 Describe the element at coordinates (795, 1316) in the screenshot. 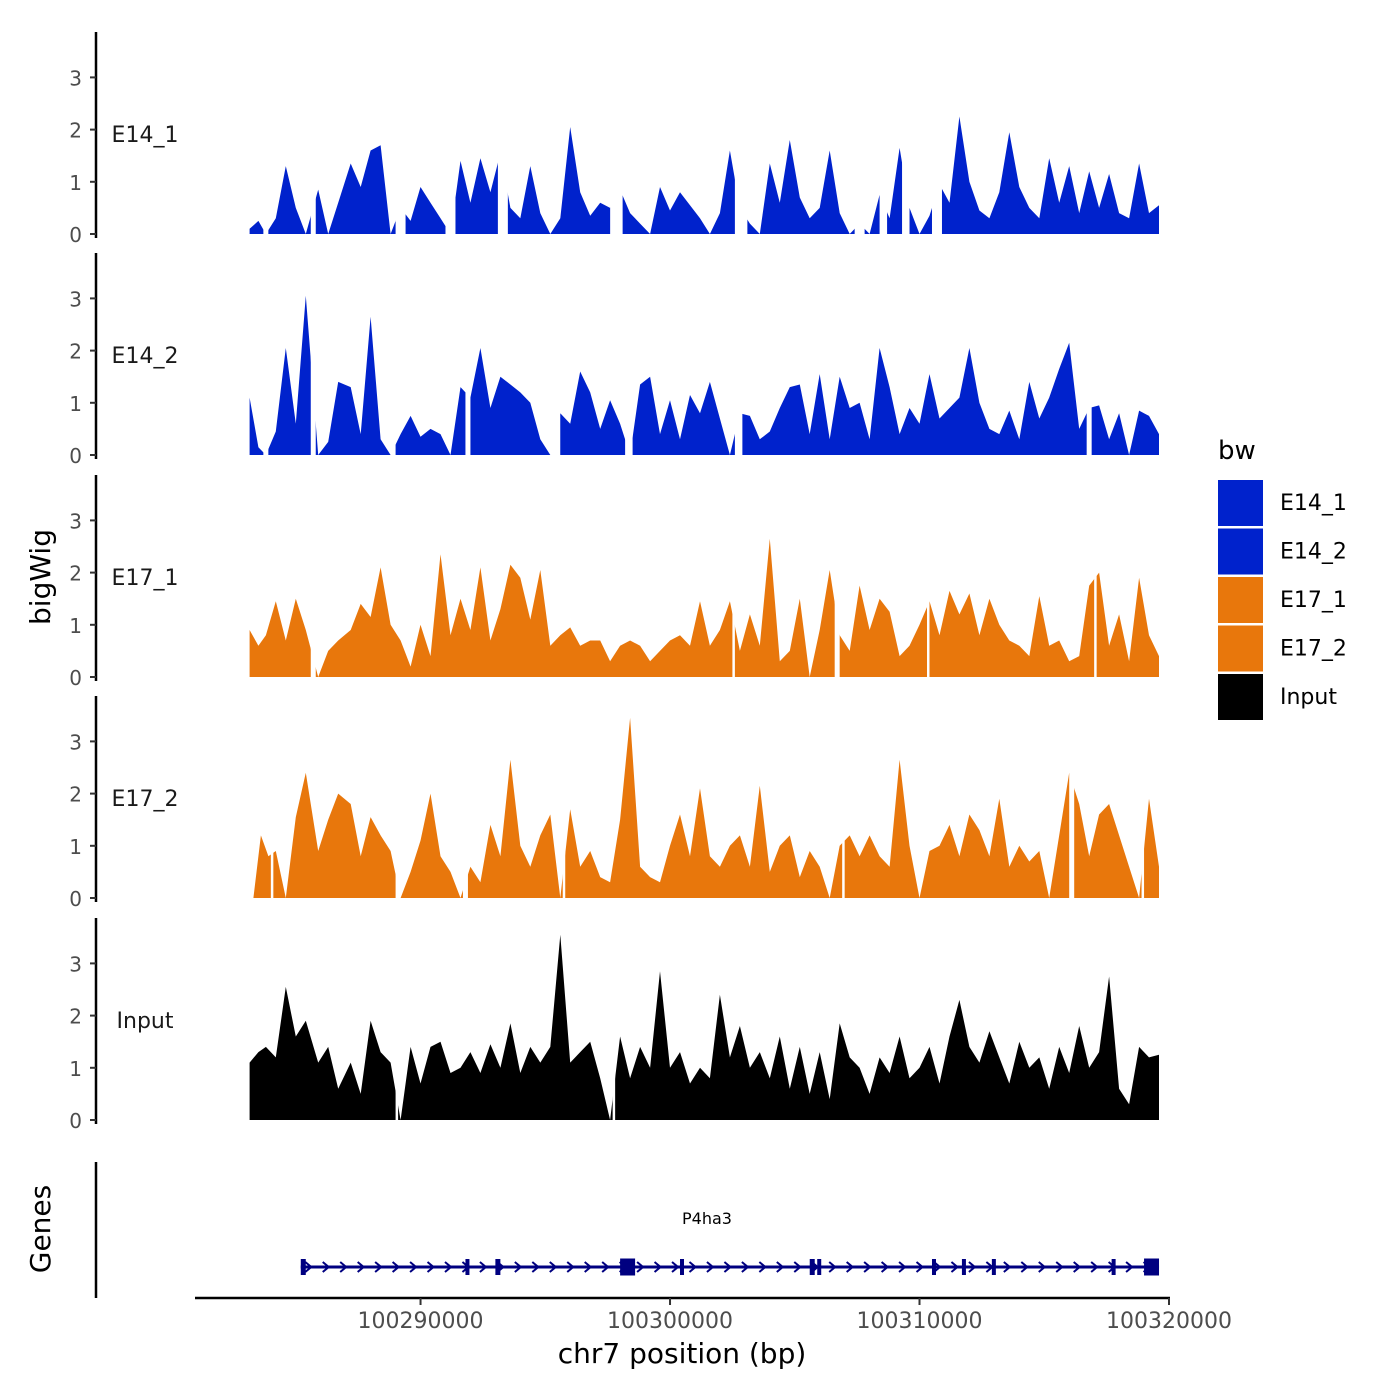

I see `x-ticks: 100290000 100300000 100310000 100320000` at that location.